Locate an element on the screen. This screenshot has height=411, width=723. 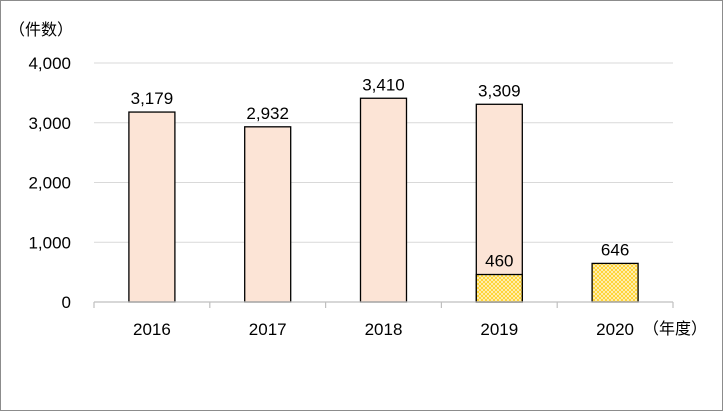
y-tick-label: 4,000 is located at coordinates (49, 63).